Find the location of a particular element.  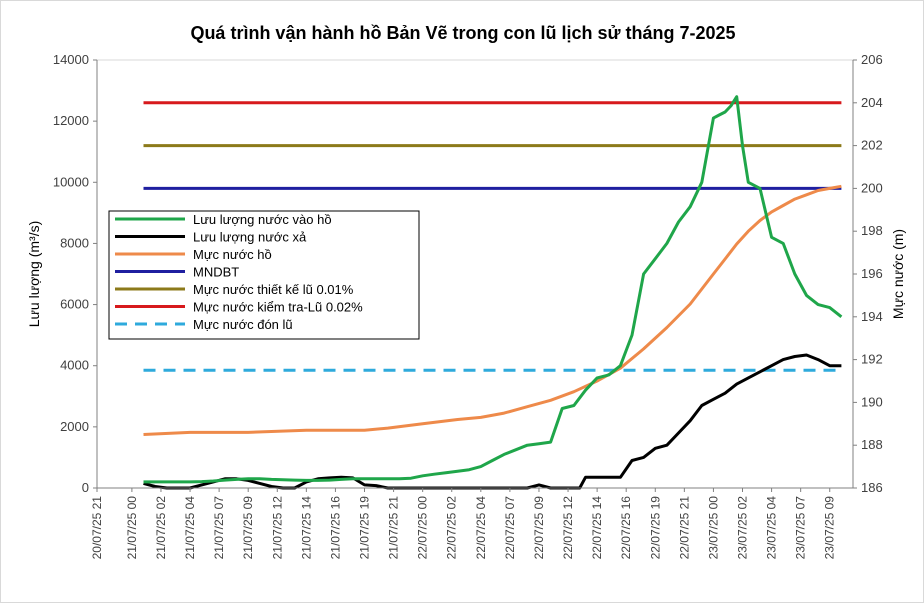

legend-label-3: Mực nước hồ is located at coordinates (232, 254).